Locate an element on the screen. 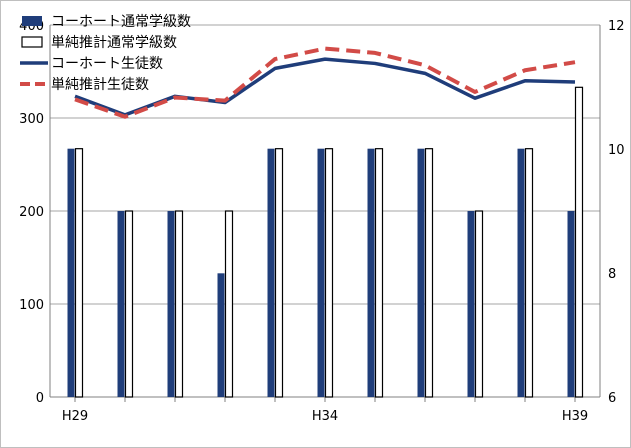 Image resolution: width=631 pixels, height=448 pixels. series-line-dashed is located at coordinates (325, 82).